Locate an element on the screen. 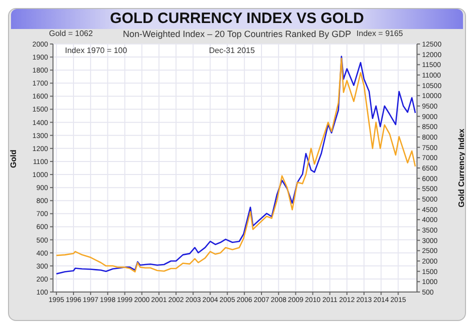 The width and height of the screenshot is (474, 329). annotation: Dec-31 2015 is located at coordinates (232, 50).